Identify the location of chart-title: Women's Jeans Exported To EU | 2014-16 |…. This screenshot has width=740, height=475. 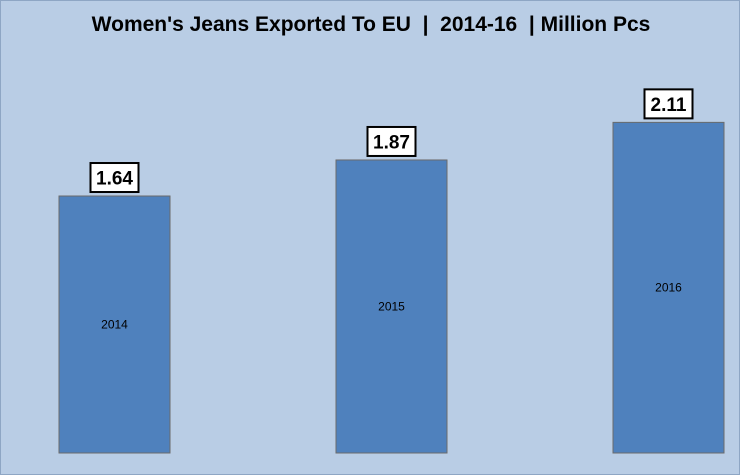
(371, 24).